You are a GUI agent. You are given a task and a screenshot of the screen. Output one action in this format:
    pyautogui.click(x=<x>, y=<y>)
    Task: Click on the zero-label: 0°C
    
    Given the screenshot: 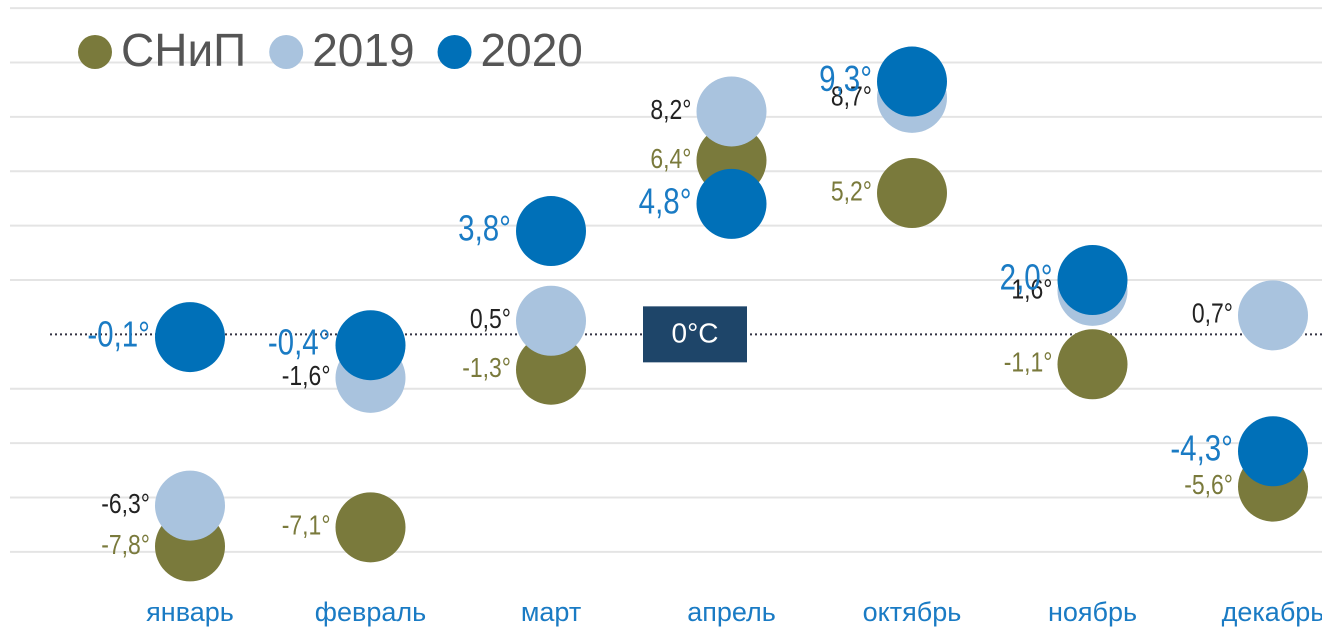 What is the action you would take?
    pyautogui.click(x=695, y=333)
    